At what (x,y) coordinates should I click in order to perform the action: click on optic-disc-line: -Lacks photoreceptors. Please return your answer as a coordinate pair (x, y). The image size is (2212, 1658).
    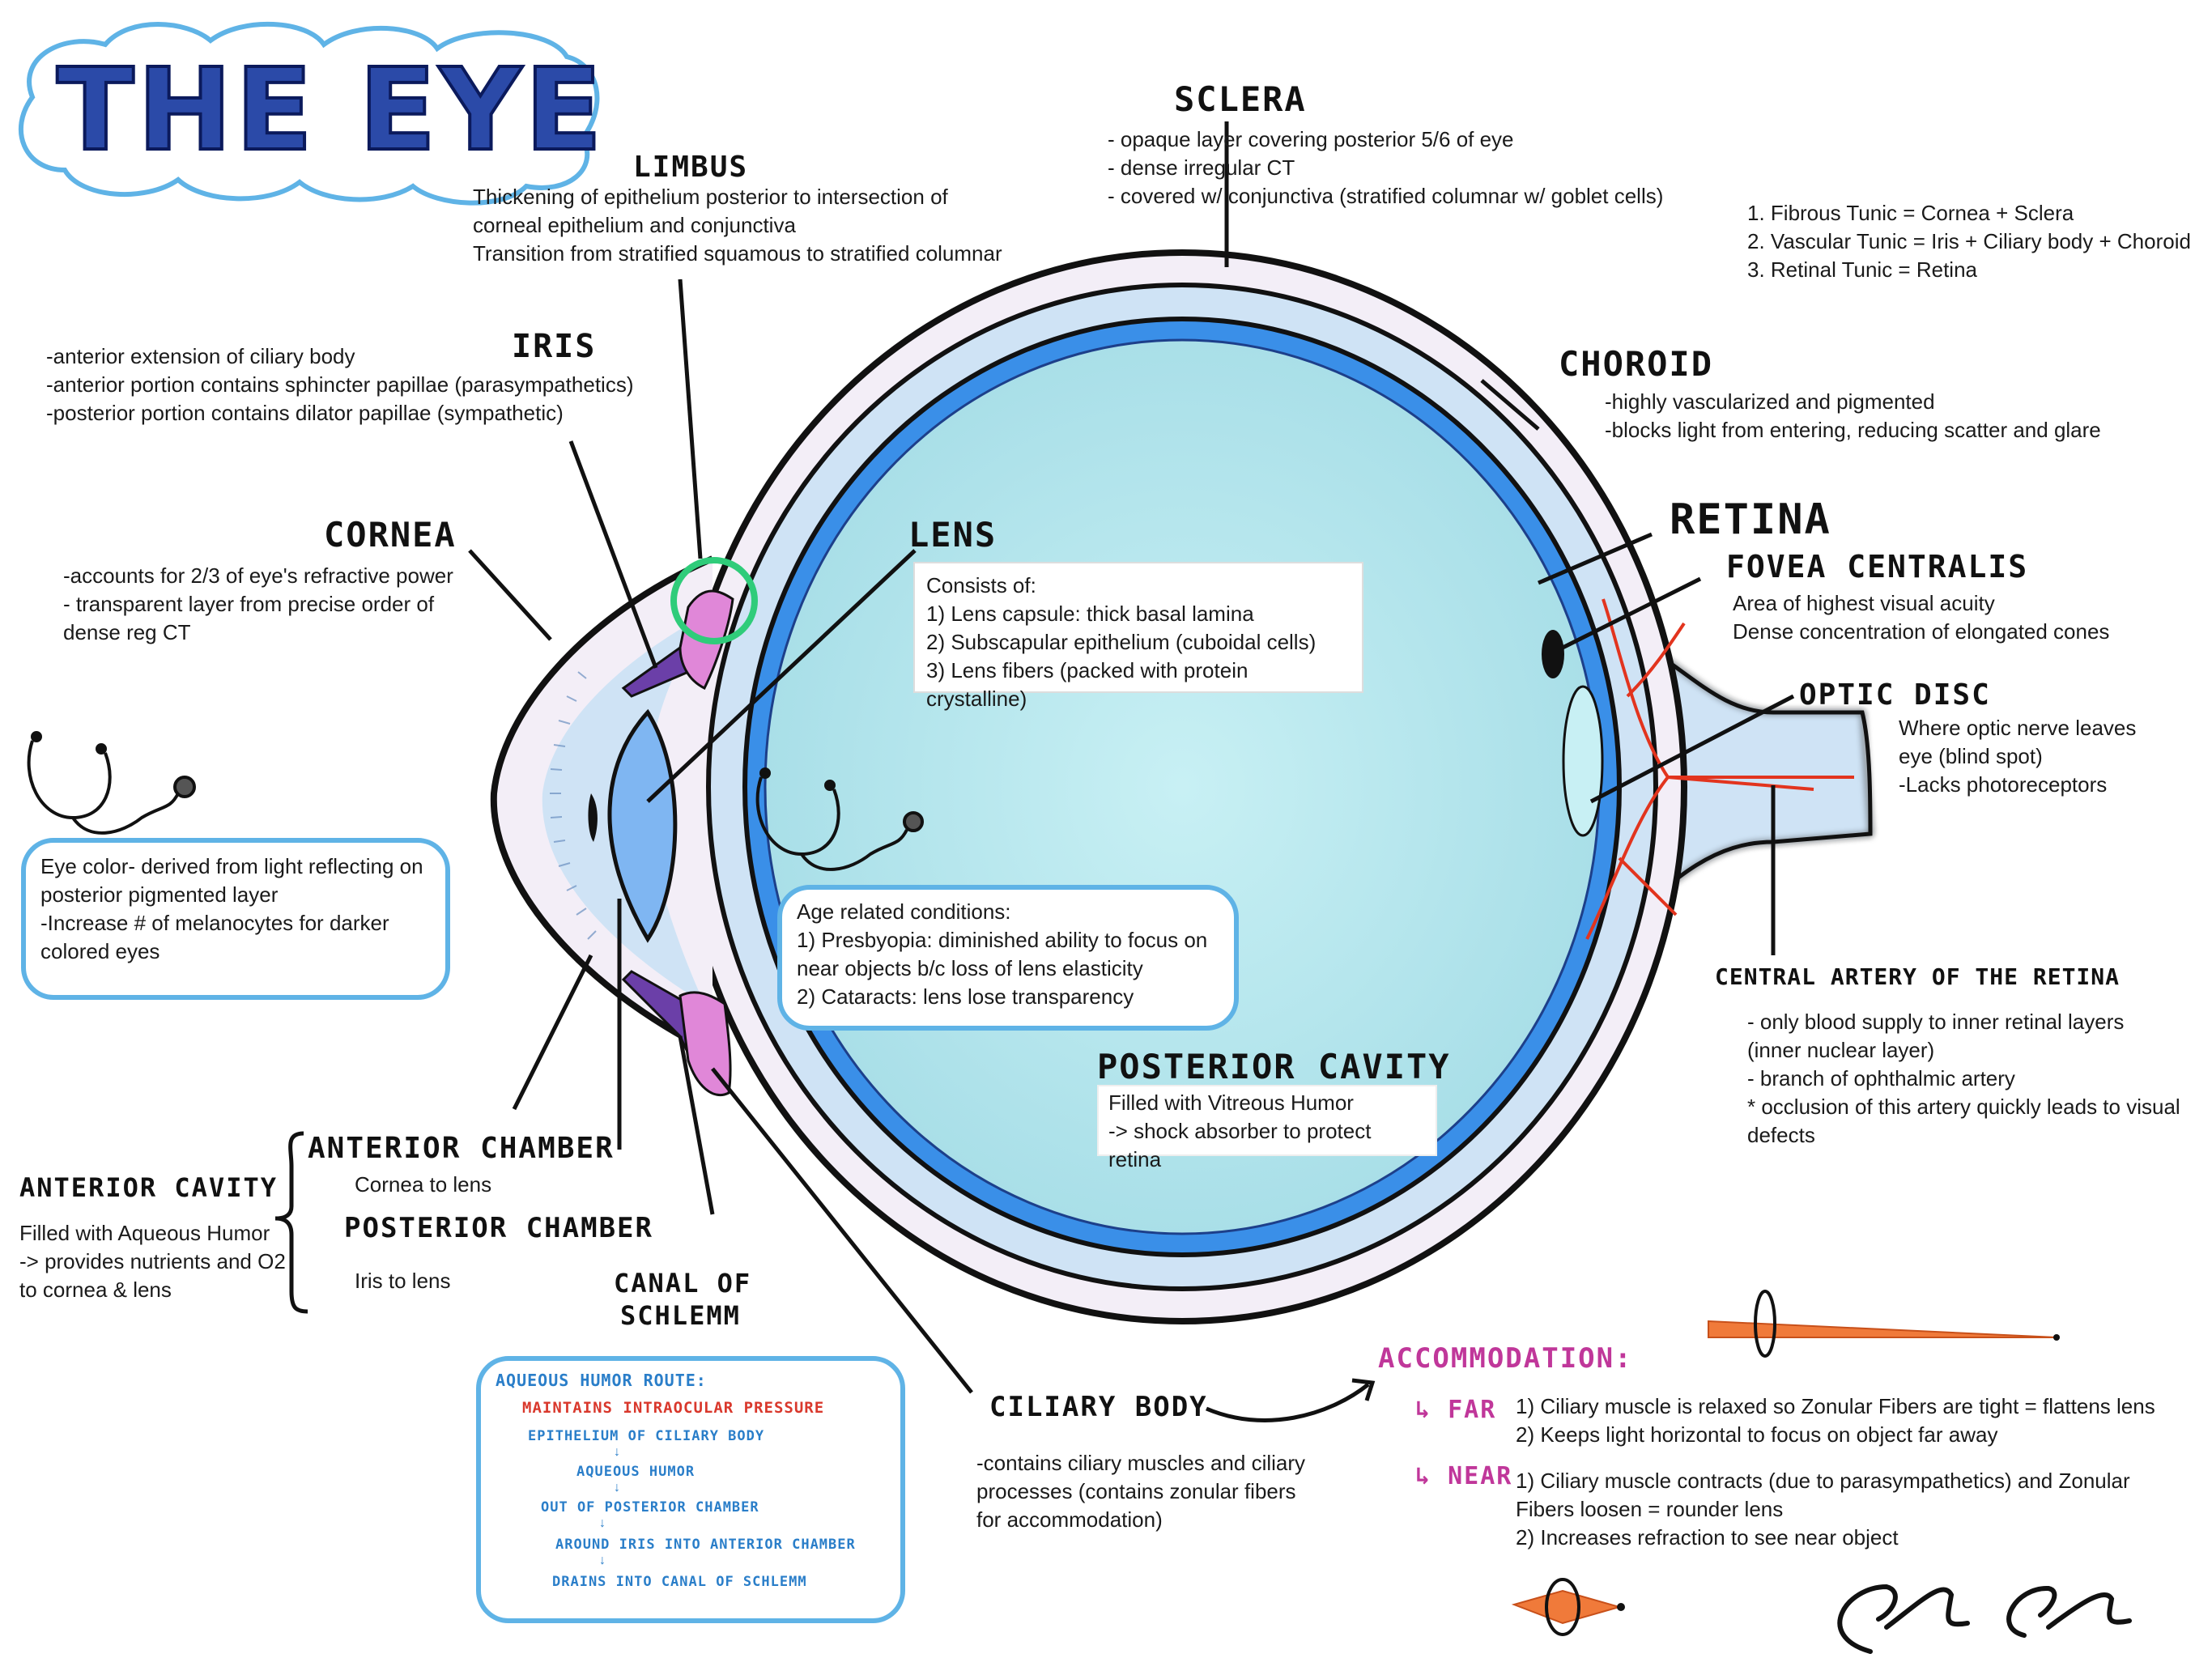
    Looking at the image, I should click on (2004, 784).